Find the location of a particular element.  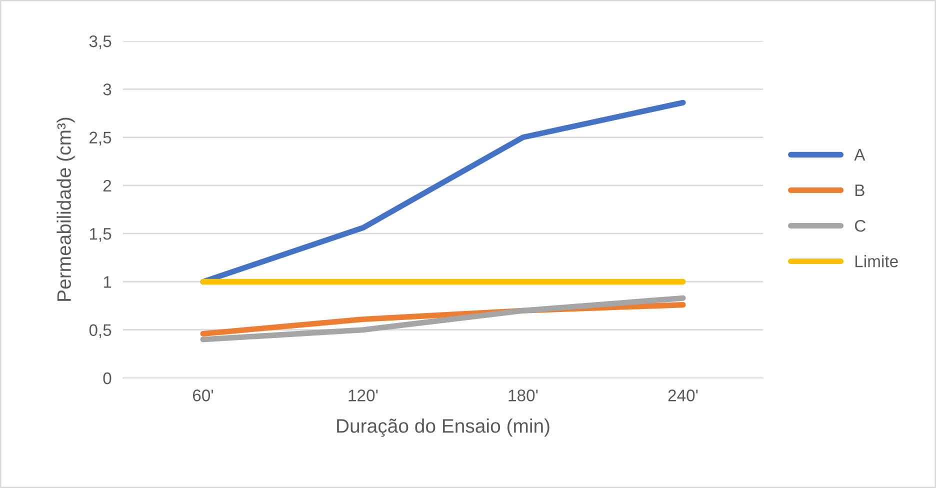

x-tick-label: 180' is located at coordinates (523, 396).